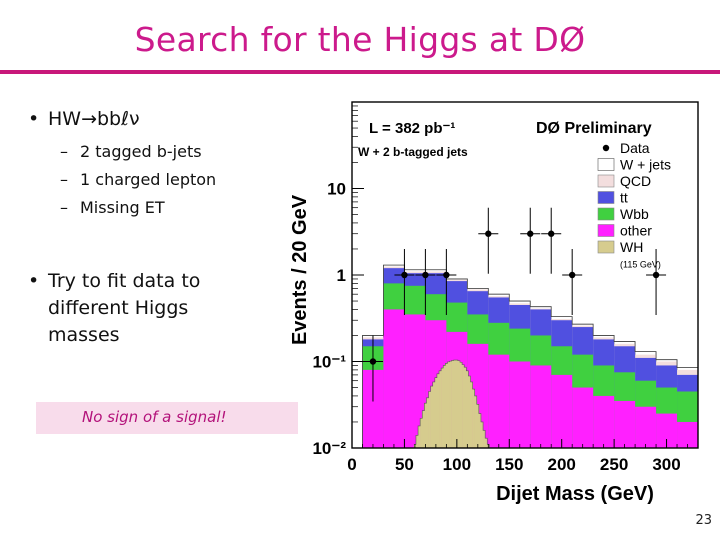 The width and height of the screenshot is (720, 540). I want to click on x-tick-label: 50, so click(404, 464).